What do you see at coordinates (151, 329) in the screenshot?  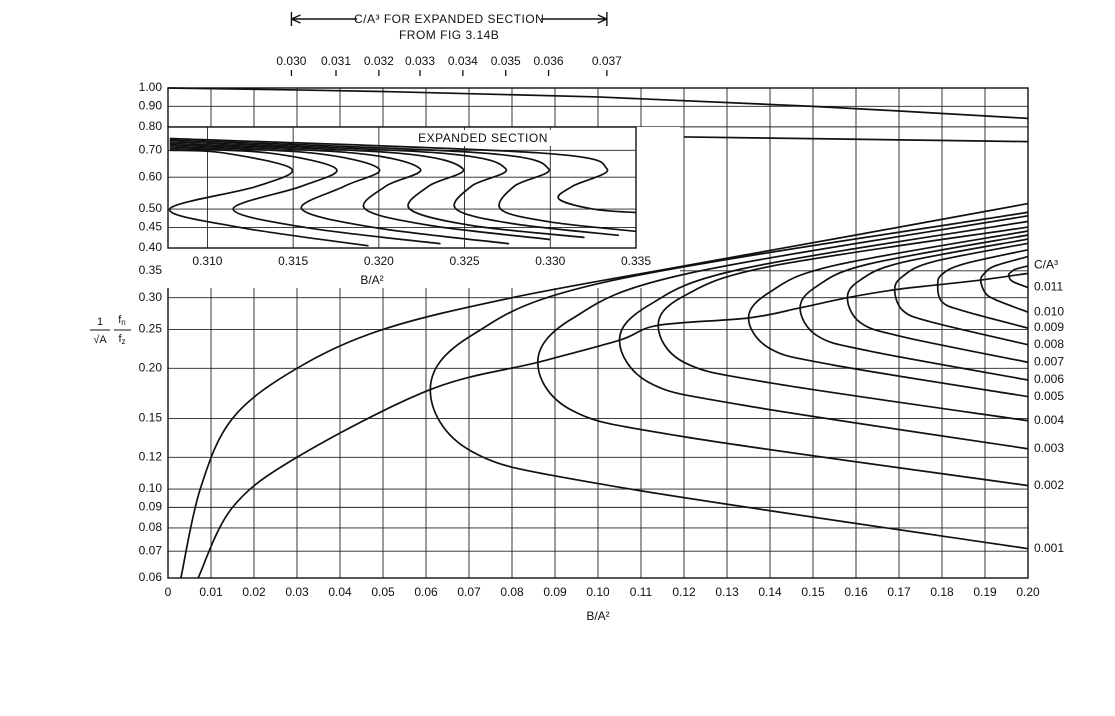 I see `y-tick-label: 0.25` at bounding box center [151, 329].